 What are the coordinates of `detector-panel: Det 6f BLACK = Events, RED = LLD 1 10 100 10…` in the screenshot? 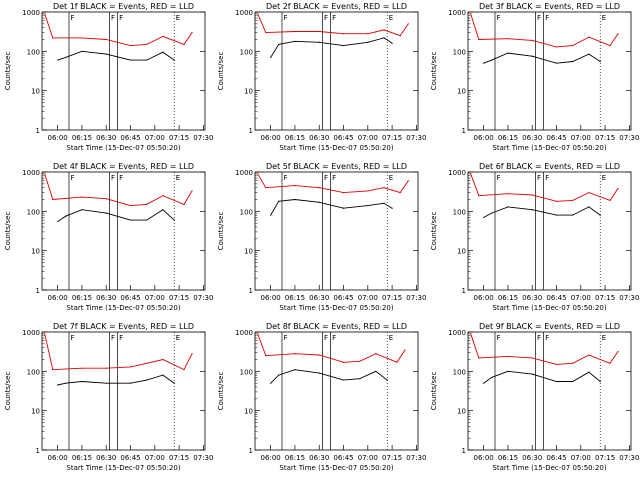 It's located at (534, 237).